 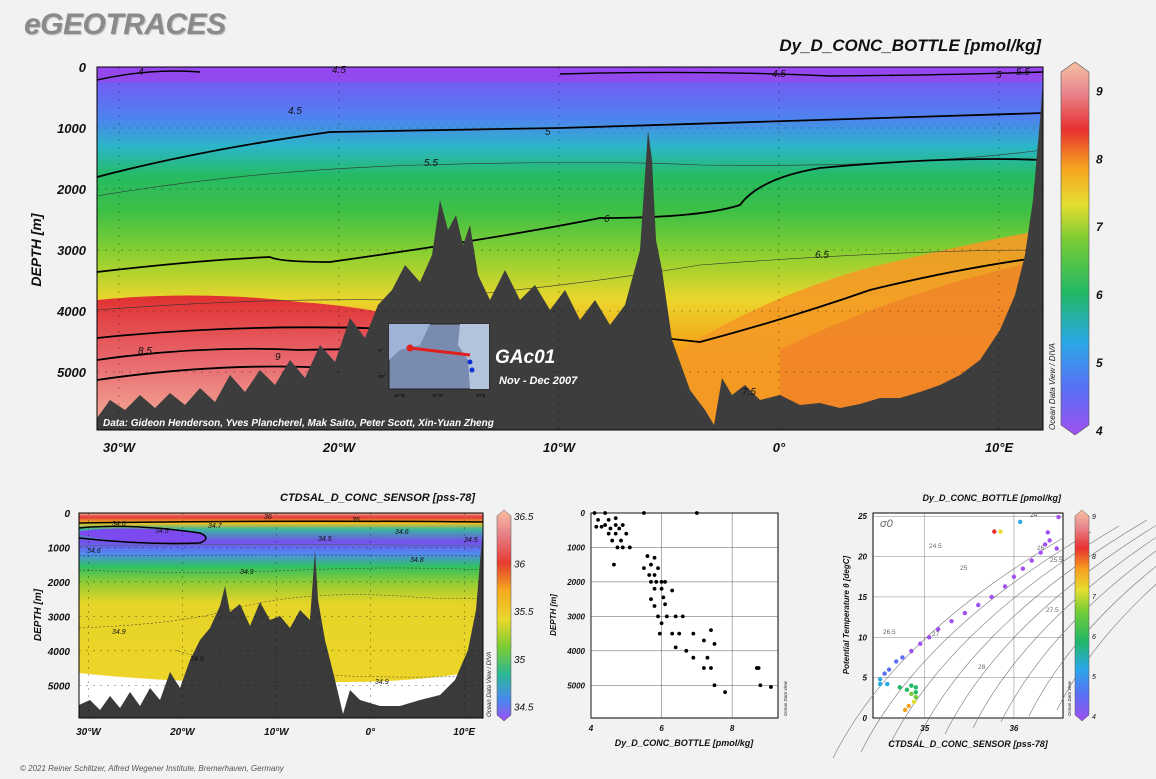 I want to click on ts-colorbar-tick-label: 9, so click(x=1094, y=517).